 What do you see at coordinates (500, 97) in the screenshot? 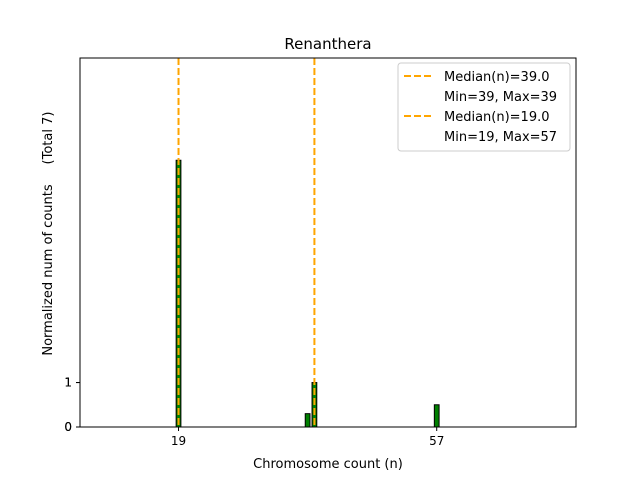
I see `legend-entry-label: Min=39, Max=39` at bounding box center [500, 97].